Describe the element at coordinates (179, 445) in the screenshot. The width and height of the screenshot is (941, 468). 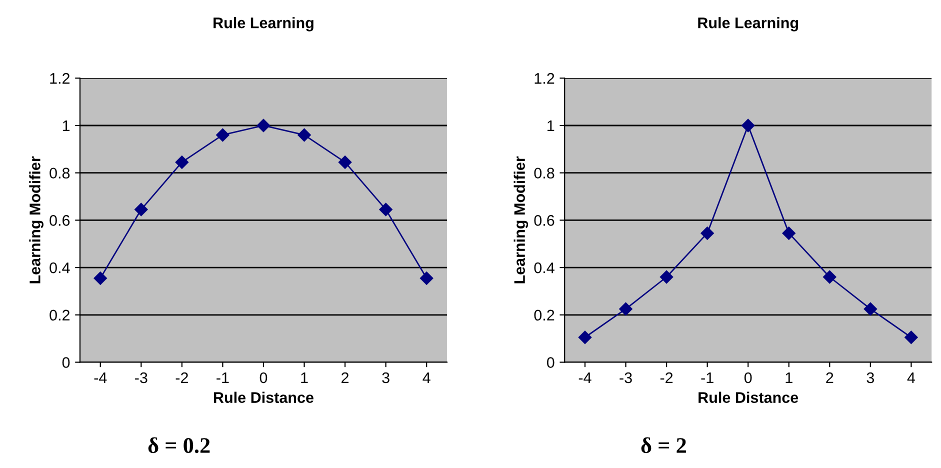
I see `text: δ = 0.2` at that location.